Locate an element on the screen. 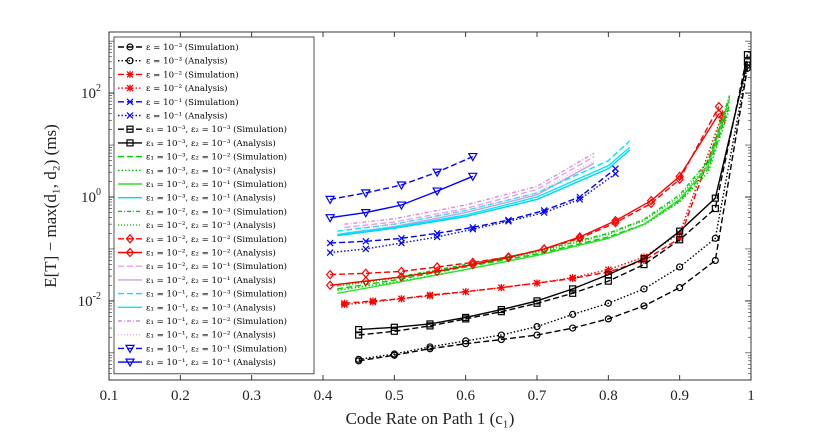 The image size is (830, 435). legend-entry: ε₁ = 10⁻¹, ε₂ = 10⁻² (Analysis) is located at coordinates (197, 335).